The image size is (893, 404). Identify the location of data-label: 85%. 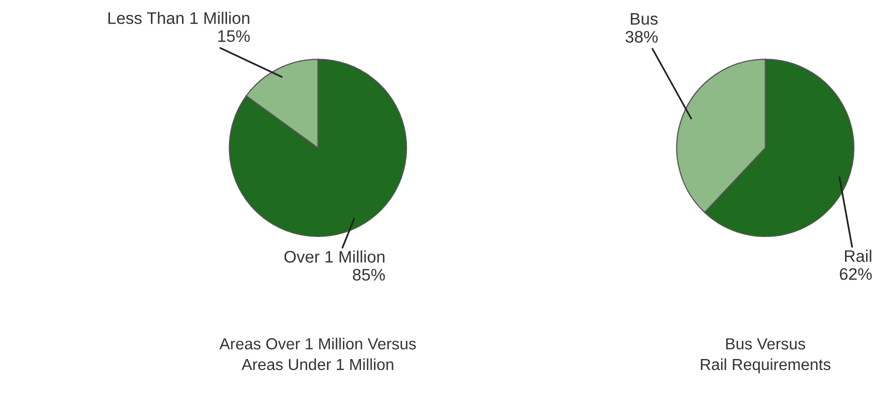
(368, 274).